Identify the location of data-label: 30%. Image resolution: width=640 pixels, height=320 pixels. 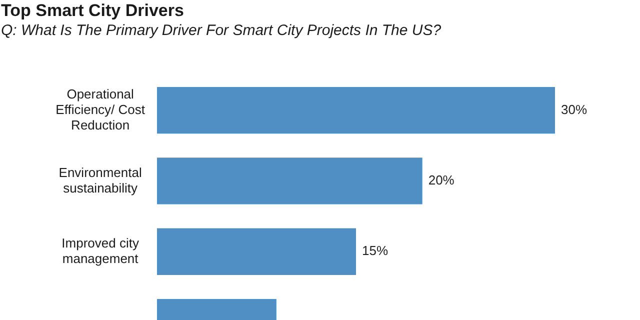
(574, 109).